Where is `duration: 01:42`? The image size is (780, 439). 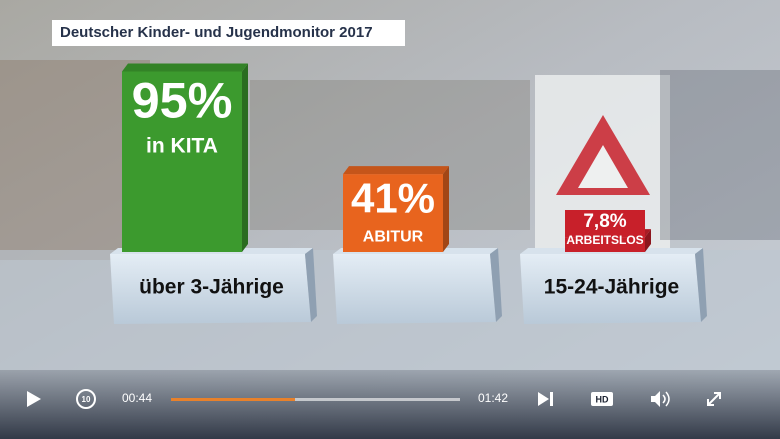 duration: 01:42 is located at coordinates (493, 398).